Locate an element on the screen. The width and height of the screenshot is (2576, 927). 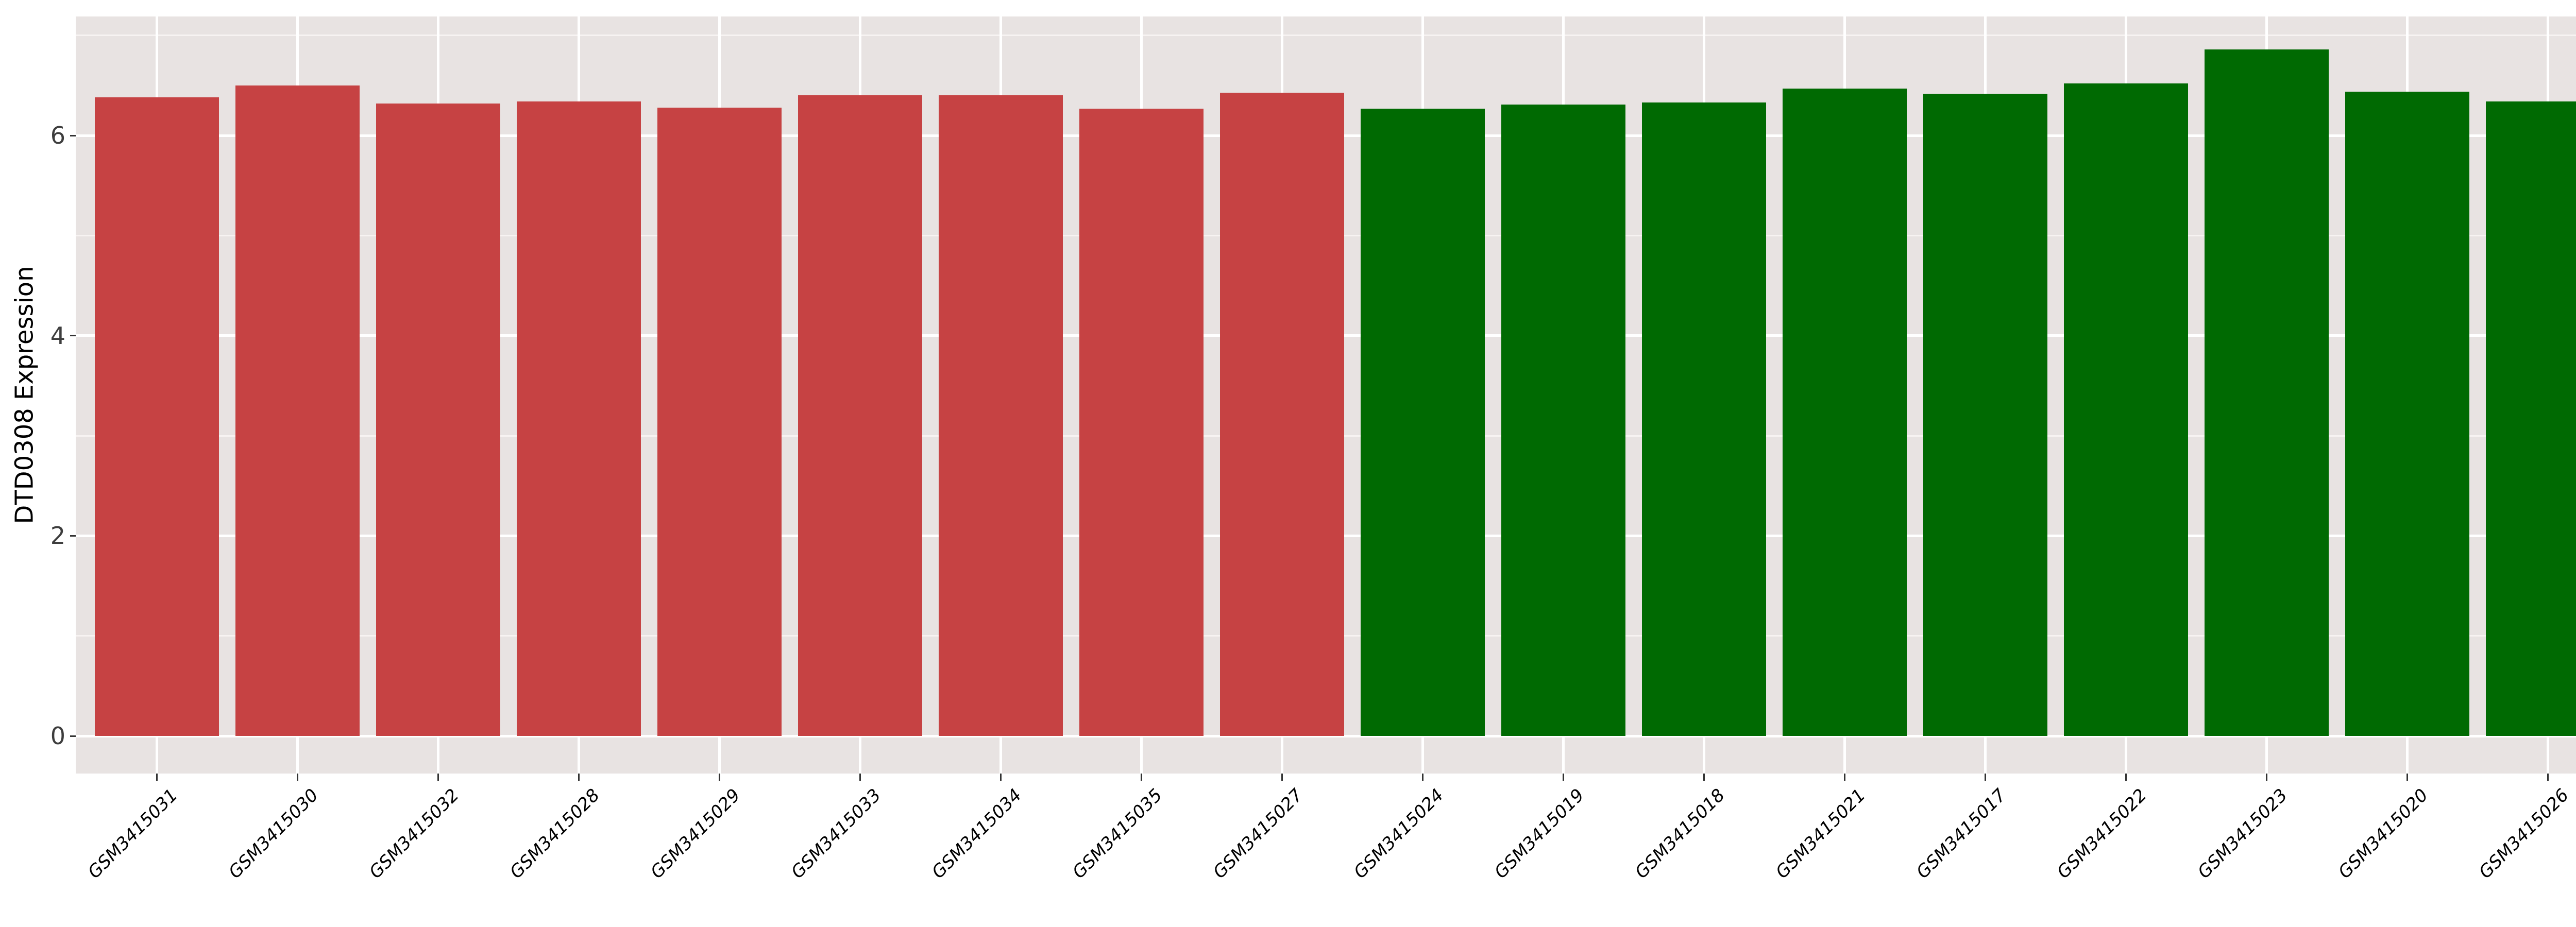
x-tick-label-GSM3415031: GSM3415031 is located at coordinates (132, 834).